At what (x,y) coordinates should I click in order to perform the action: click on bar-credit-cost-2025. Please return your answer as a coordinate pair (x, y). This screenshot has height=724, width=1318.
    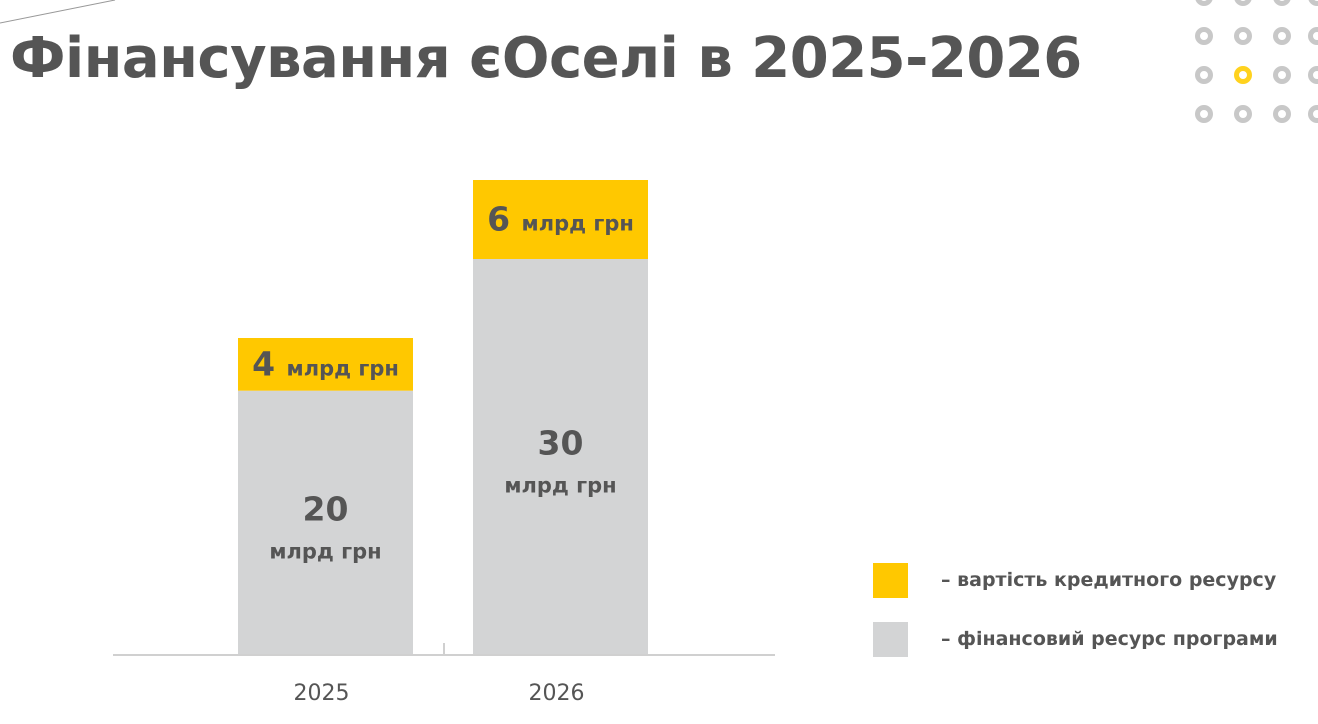
    Looking at the image, I should click on (325, 364).